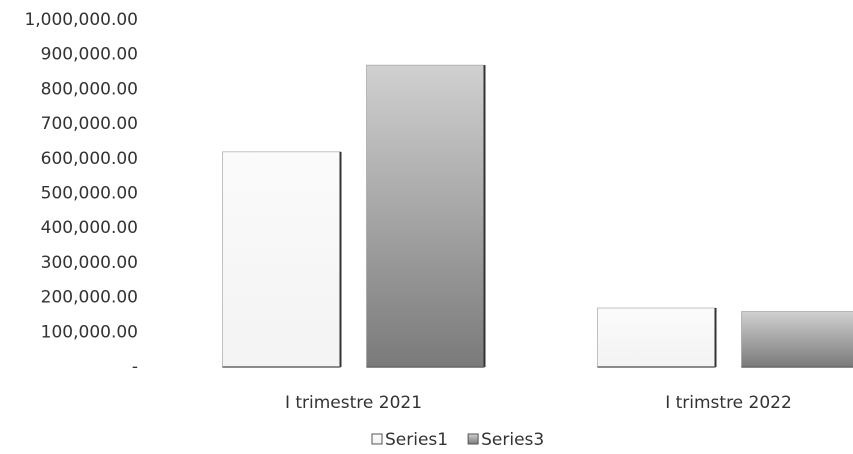 The image size is (853, 454). What do you see at coordinates (89, 124) in the screenshot?
I see `y-tick-label: 700,000.00` at bounding box center [89, 124].